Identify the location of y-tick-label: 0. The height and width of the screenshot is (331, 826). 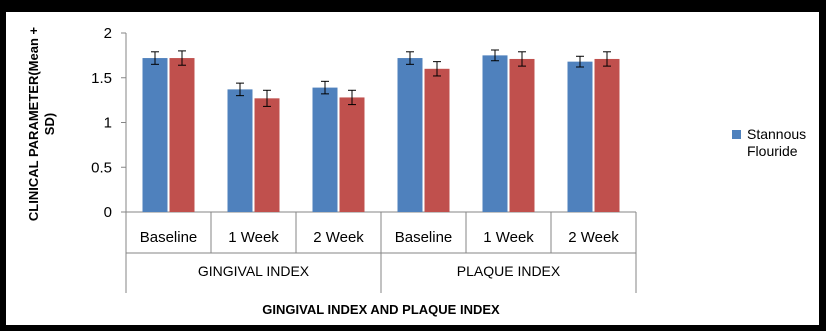
(108, 212).